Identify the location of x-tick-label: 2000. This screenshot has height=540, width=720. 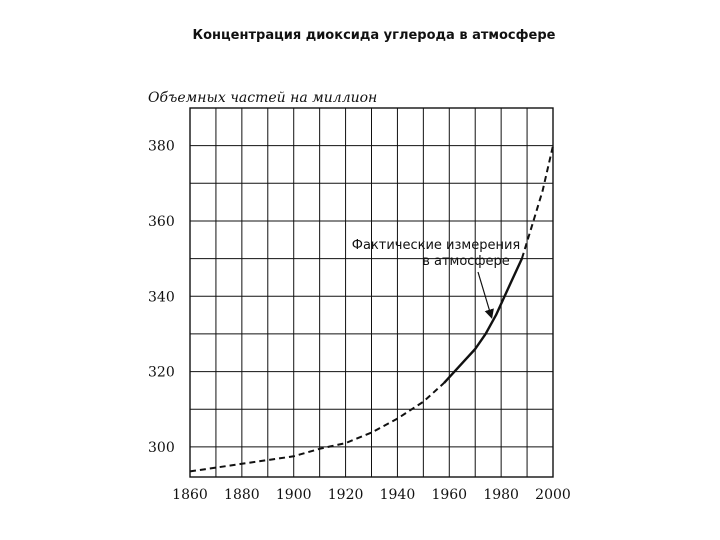
(553, 495).